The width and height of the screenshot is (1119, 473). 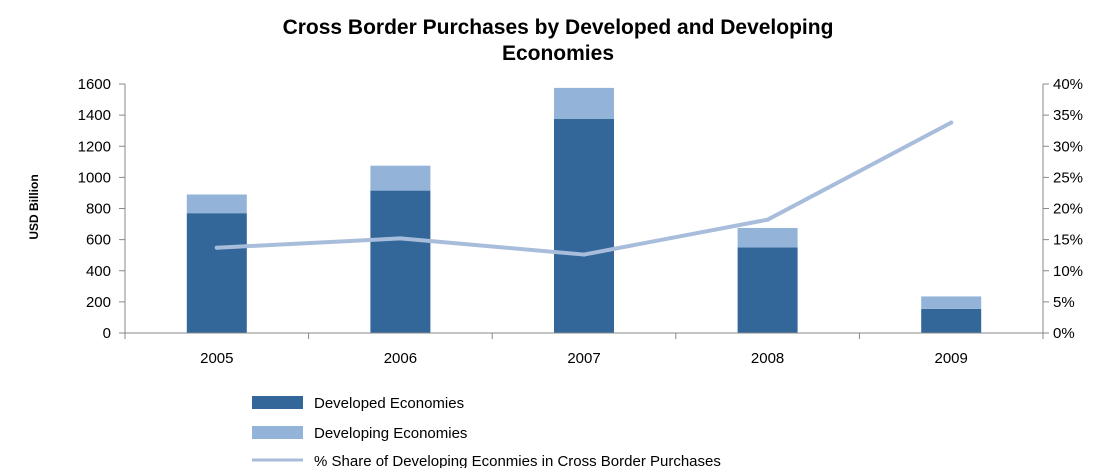 What do you see at coordinates (1068, 115) in the screenshot?
I see `y2-tick-label: 35%` at bounding box center [1068, 115].